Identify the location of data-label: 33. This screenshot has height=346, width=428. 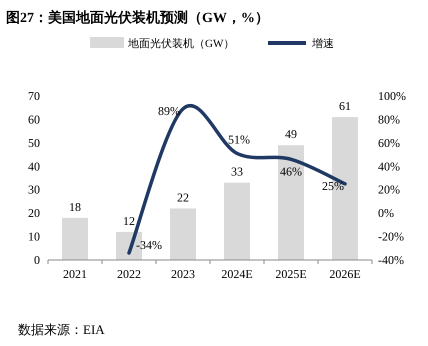
(237, 171).